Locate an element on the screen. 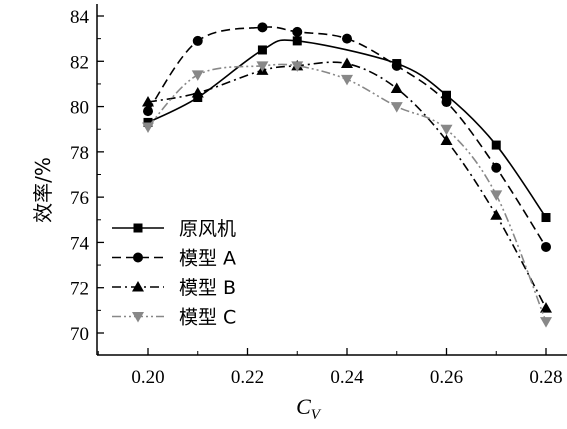 This screenshot has width=567, height=429. y-tick-label: 76 is located at coordinates (79, 198).